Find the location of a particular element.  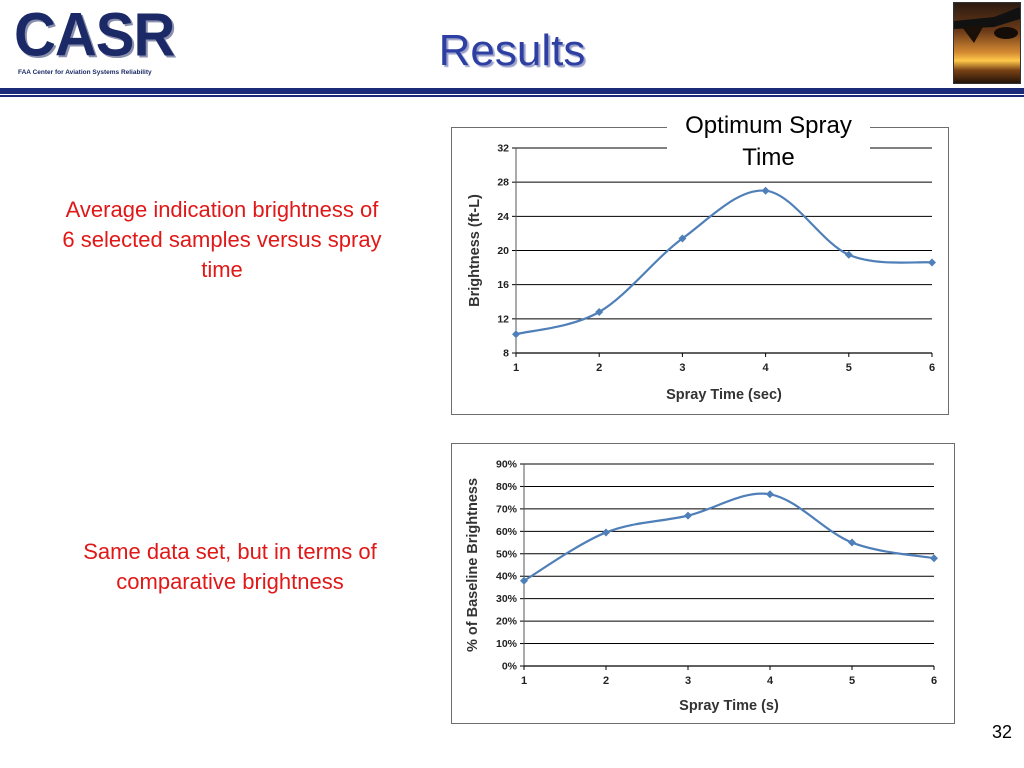

page-number: 32 is located at coordinates (1001, 732).